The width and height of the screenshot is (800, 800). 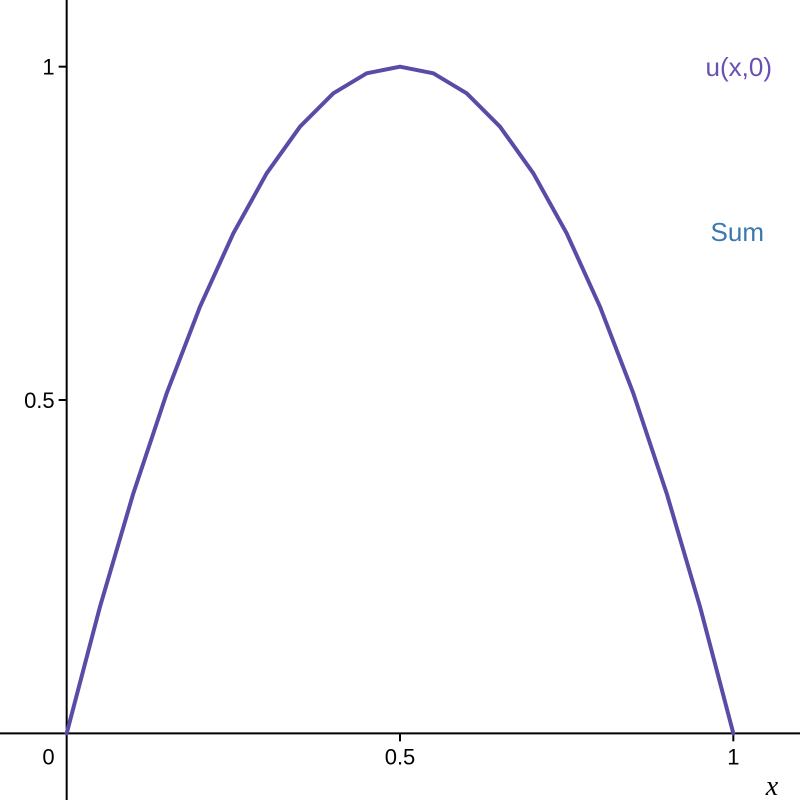 What do you see at coordinates (737, 232) in the screenshot?
I see `legend-entry-sum: Sum` at bounding box center [737, 232].